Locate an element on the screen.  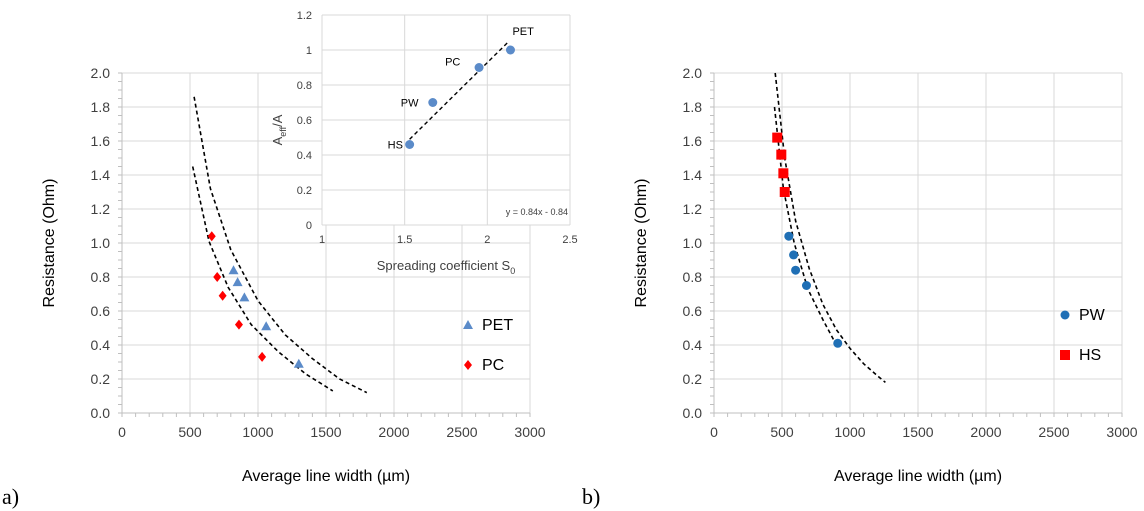
inset-point-label-pet: PET is located at coordinates (523, 32).